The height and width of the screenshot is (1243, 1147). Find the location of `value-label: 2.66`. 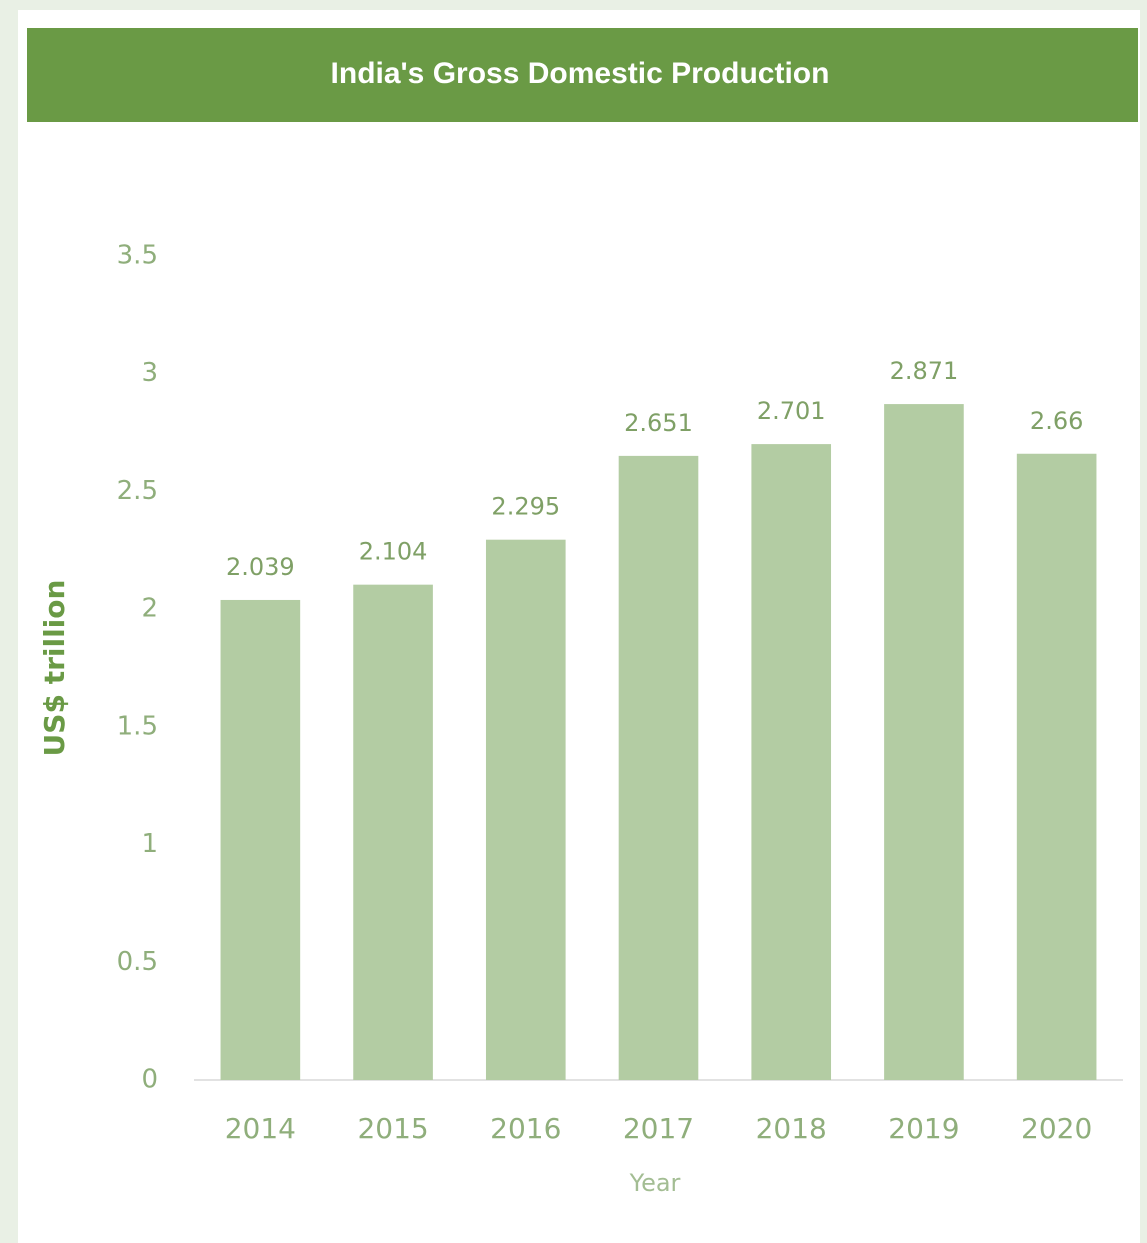

value-label: 2.66 is located at coordinates (1056, 421).